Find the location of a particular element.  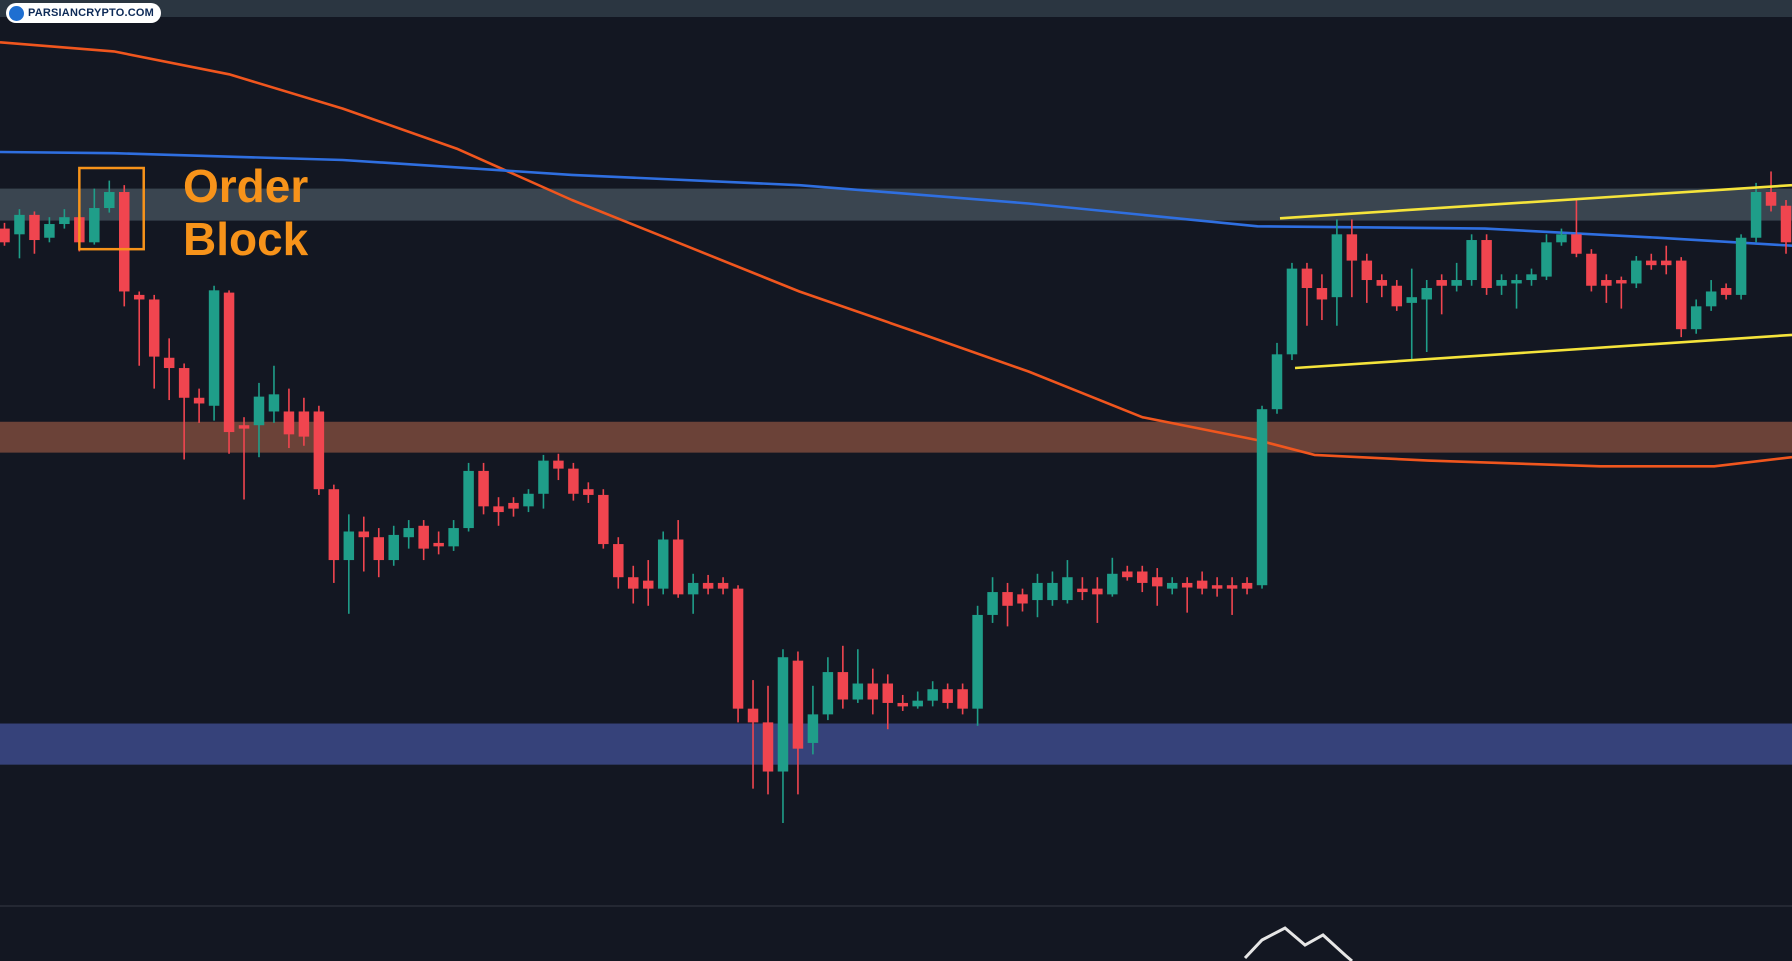

indicator-line is located at coordinates (1298, 943).